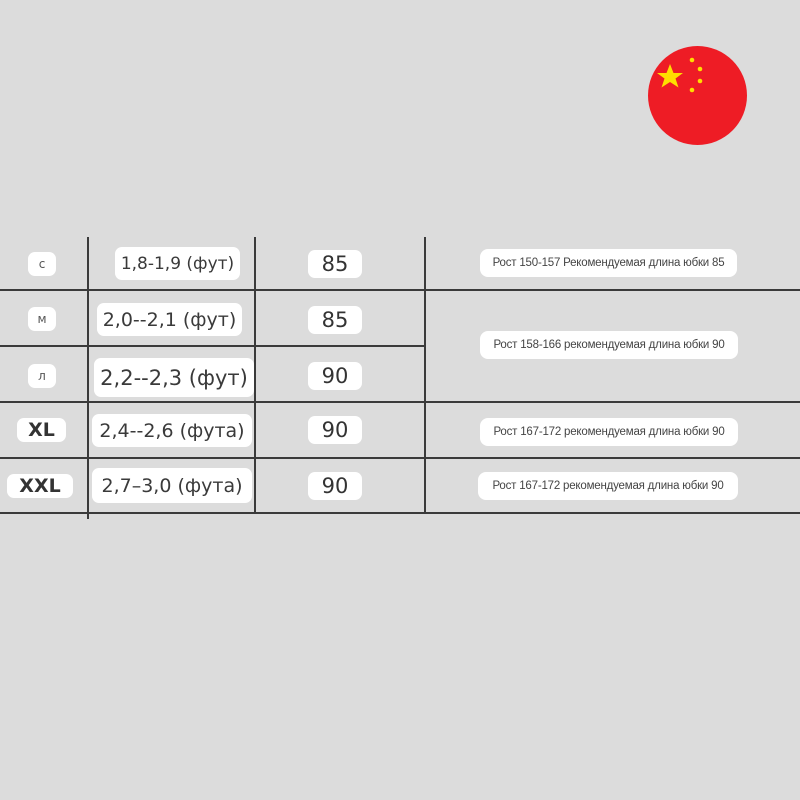  Describe the element at coordinates (40, 486) in the screenshot. I see `size-label: XXL` at that location.